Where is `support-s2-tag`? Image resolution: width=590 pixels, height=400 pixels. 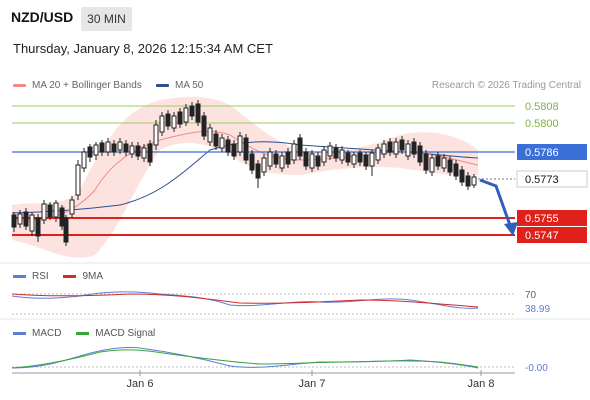 support-s2-tag is located at coordinates (552, 235).